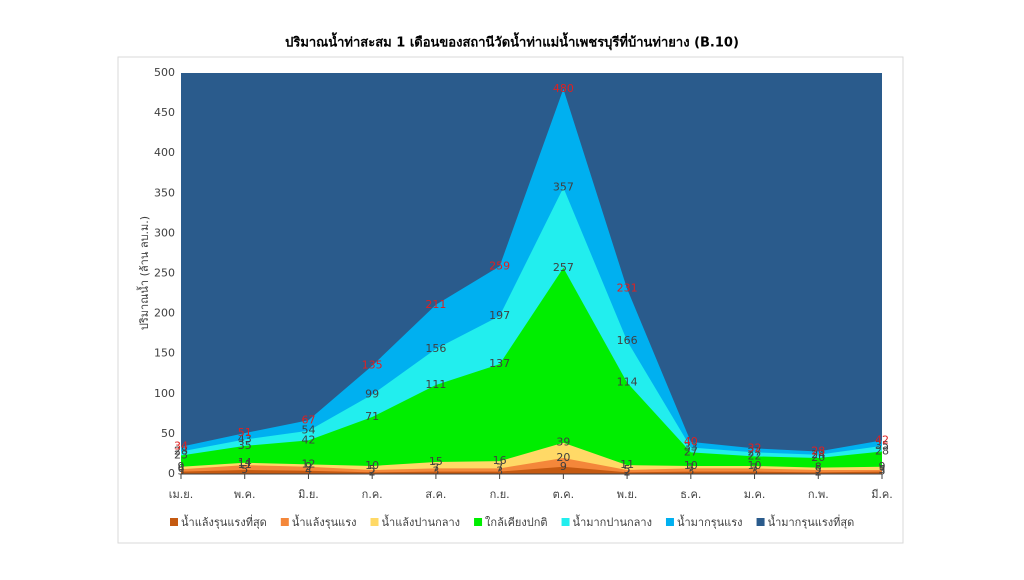  Describe the element at coordinates (224, 521) in the screenshot. I see `legend-label: น้ำแล้งรุนแรงที่สุด` at that location.